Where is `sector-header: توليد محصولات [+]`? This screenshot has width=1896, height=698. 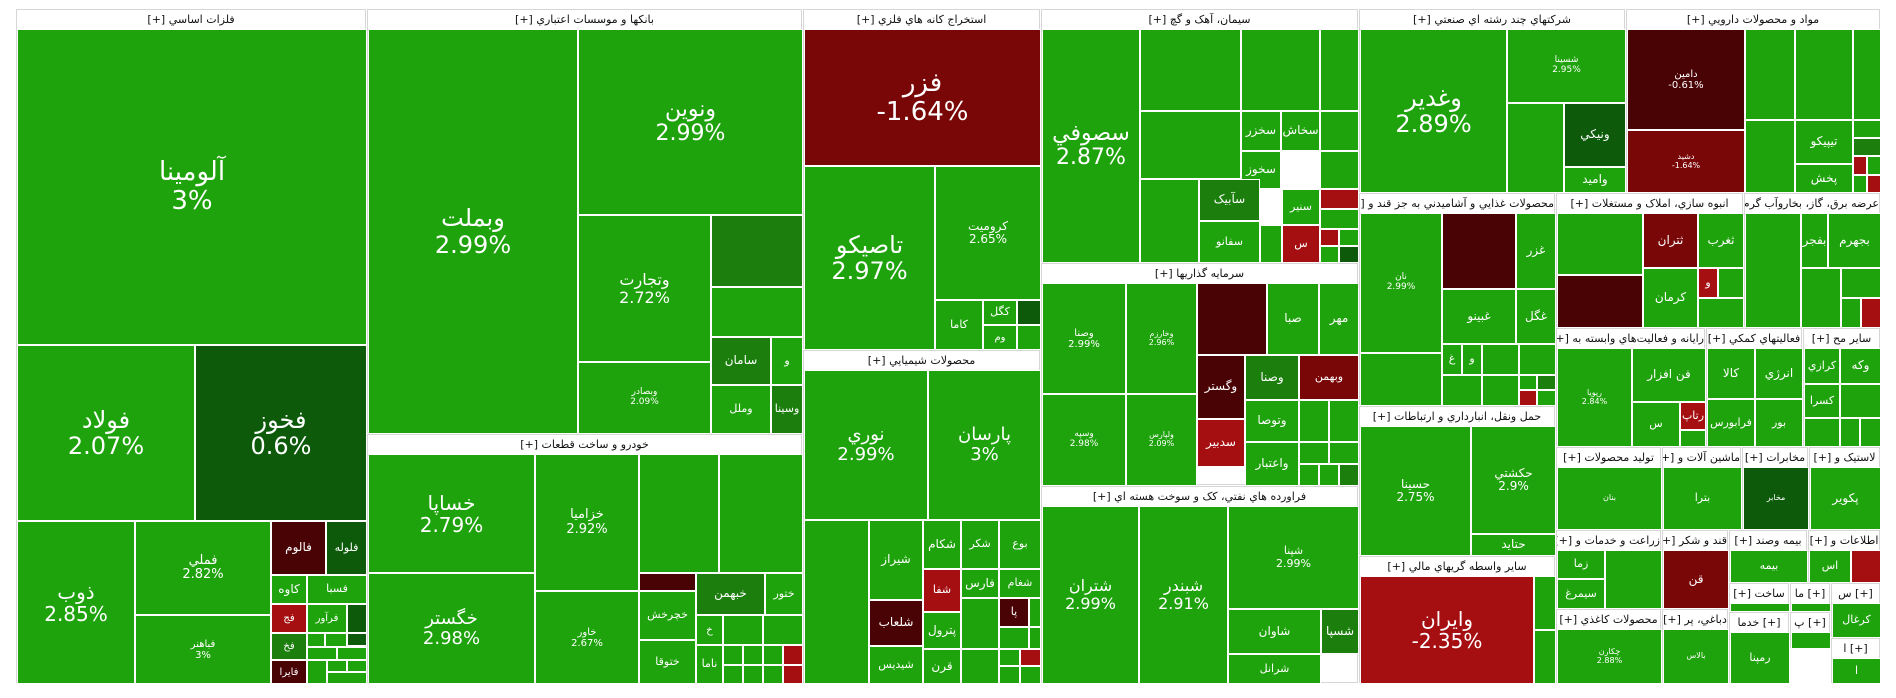
sector-header: توليد محصولات [+] is located at coordinates (1608, 457).